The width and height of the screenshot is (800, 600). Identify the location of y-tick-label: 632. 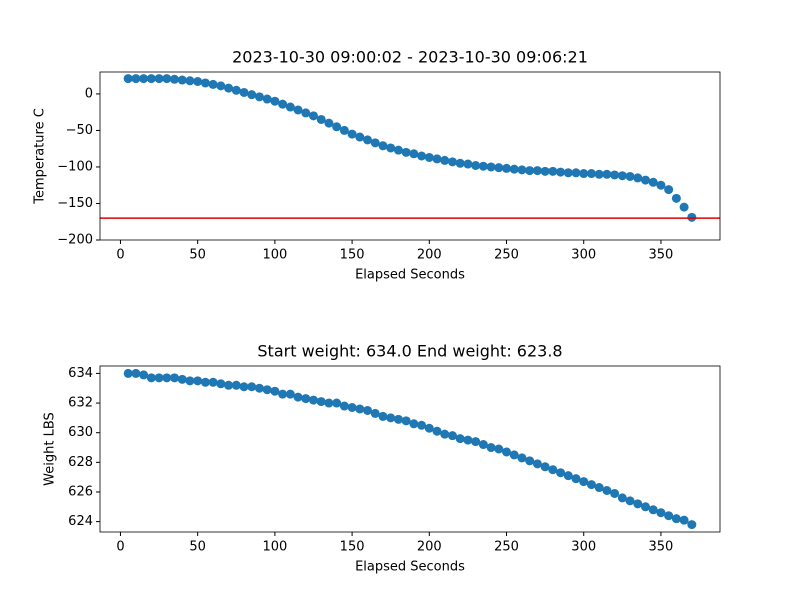
(80, 403).